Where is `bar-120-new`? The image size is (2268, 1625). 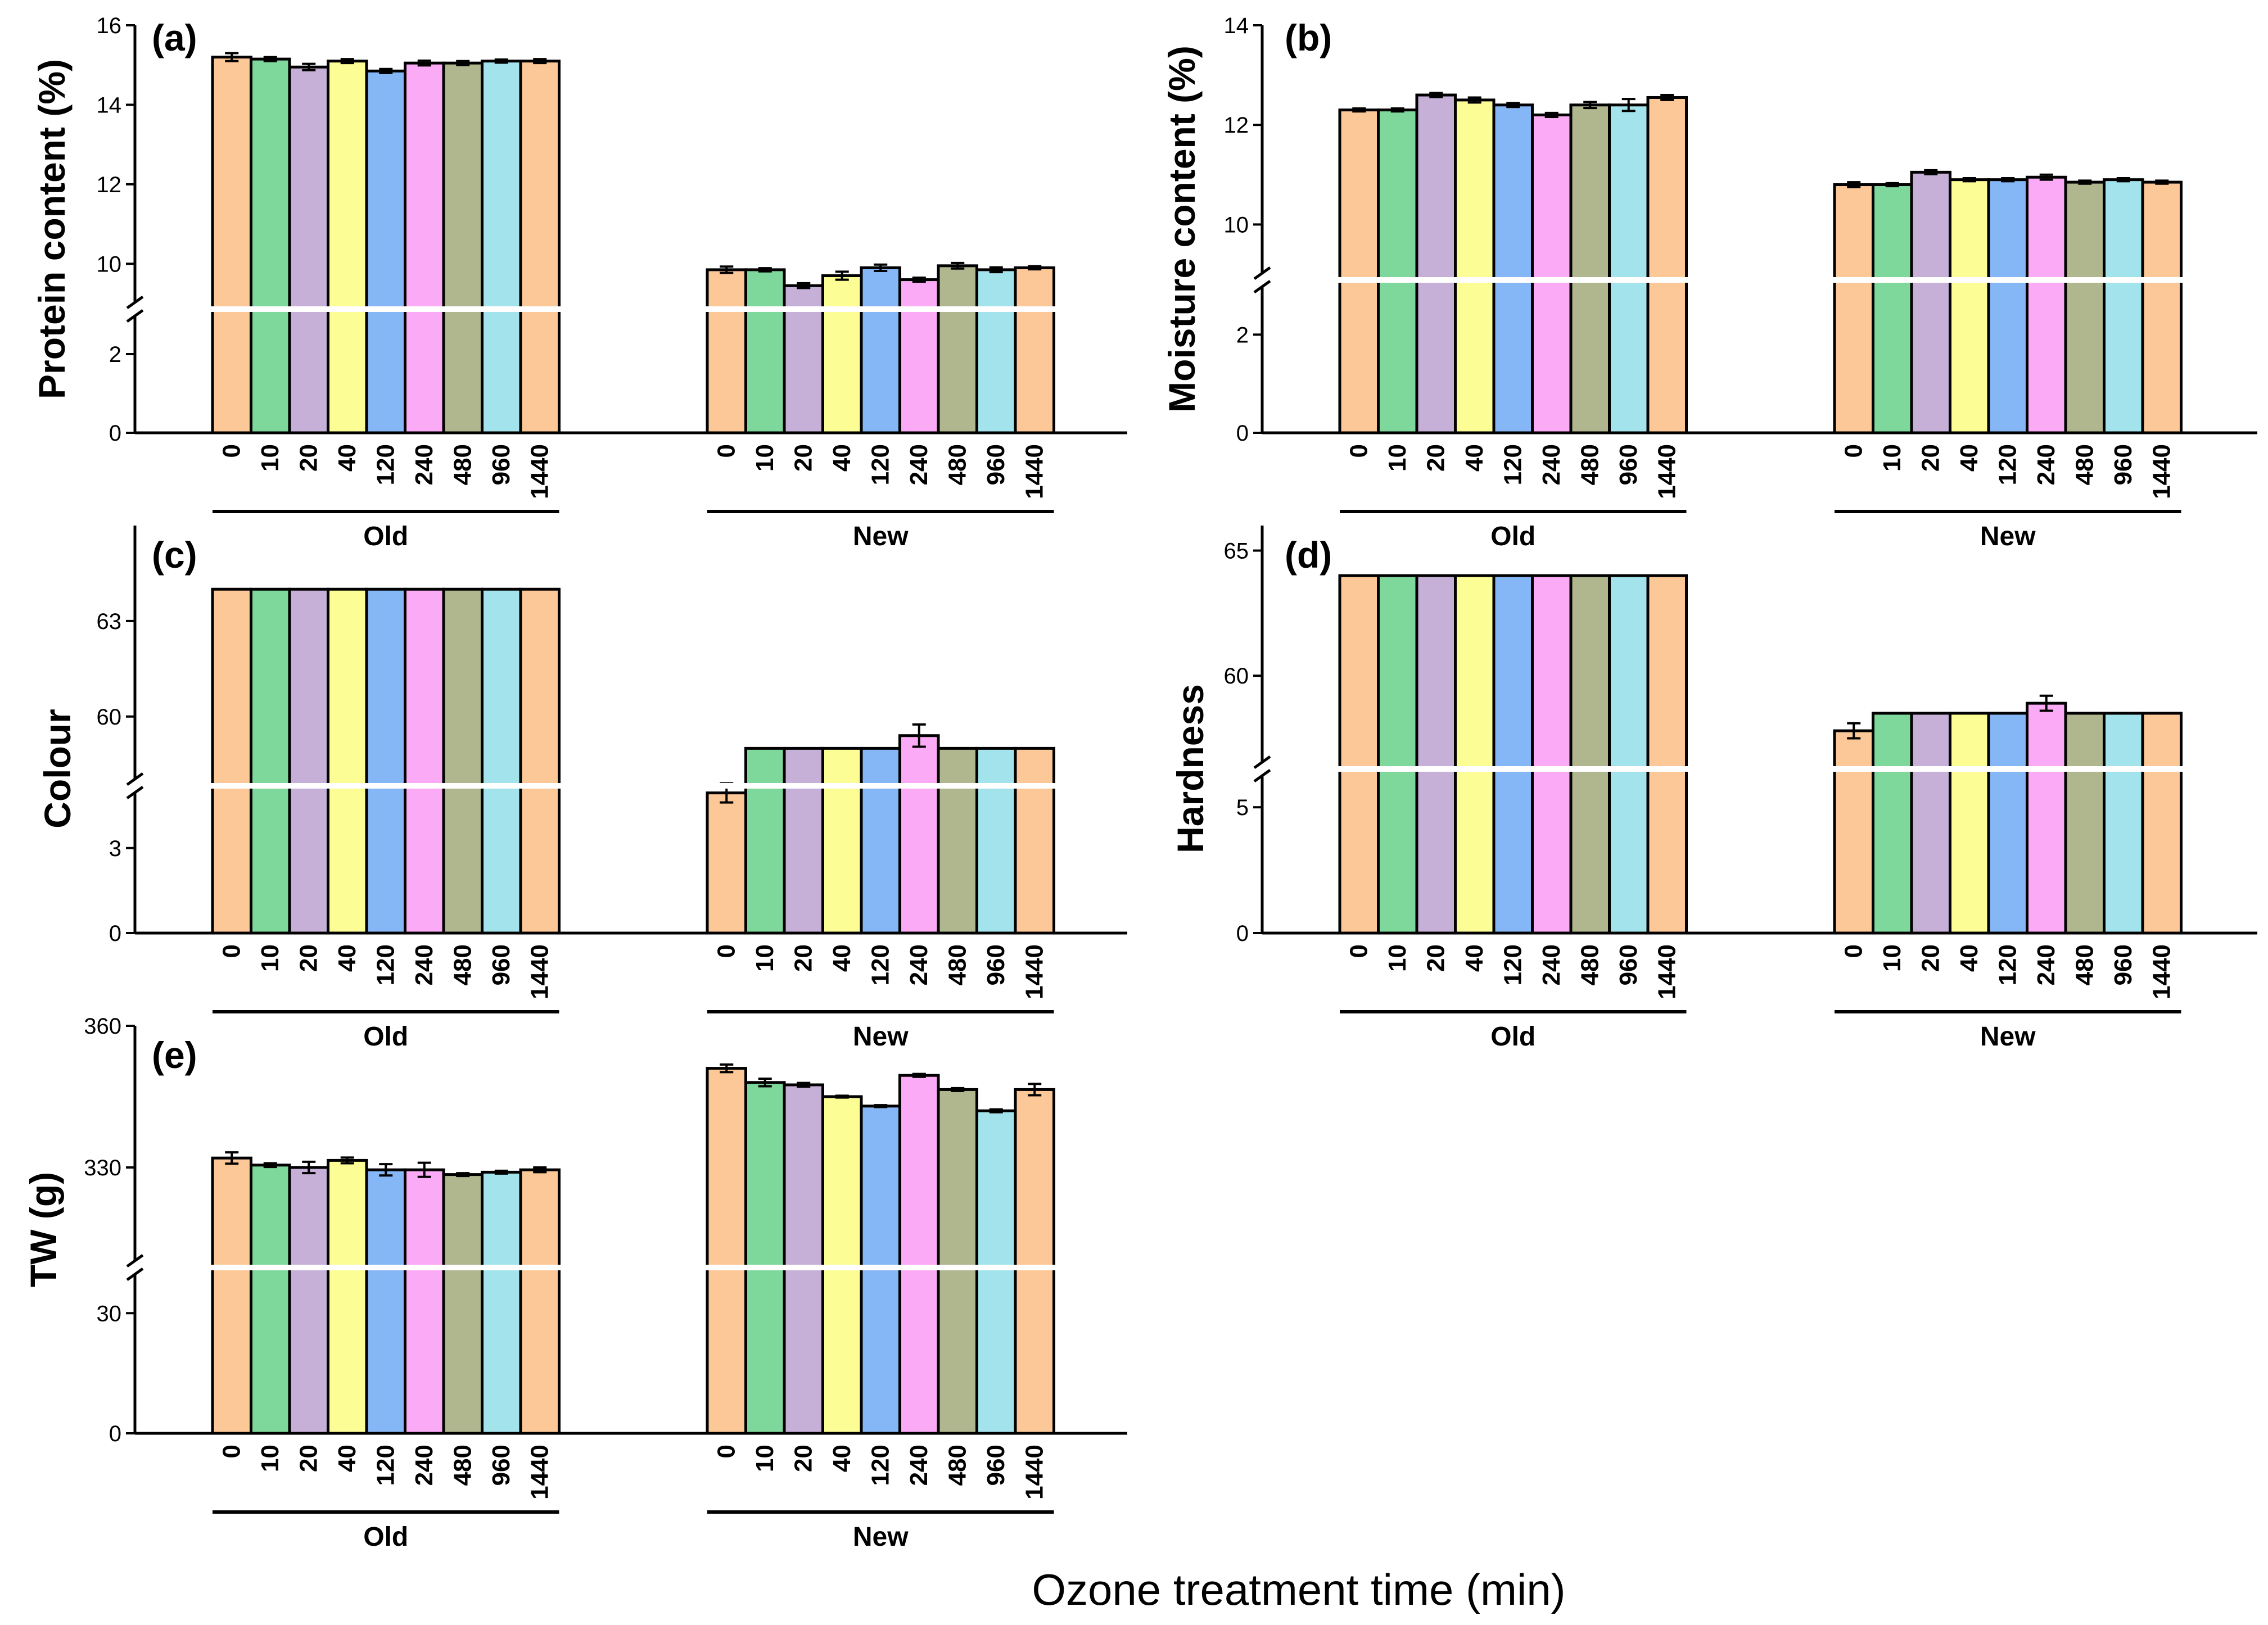 bar-120-new is located at coordinates (880, 841).